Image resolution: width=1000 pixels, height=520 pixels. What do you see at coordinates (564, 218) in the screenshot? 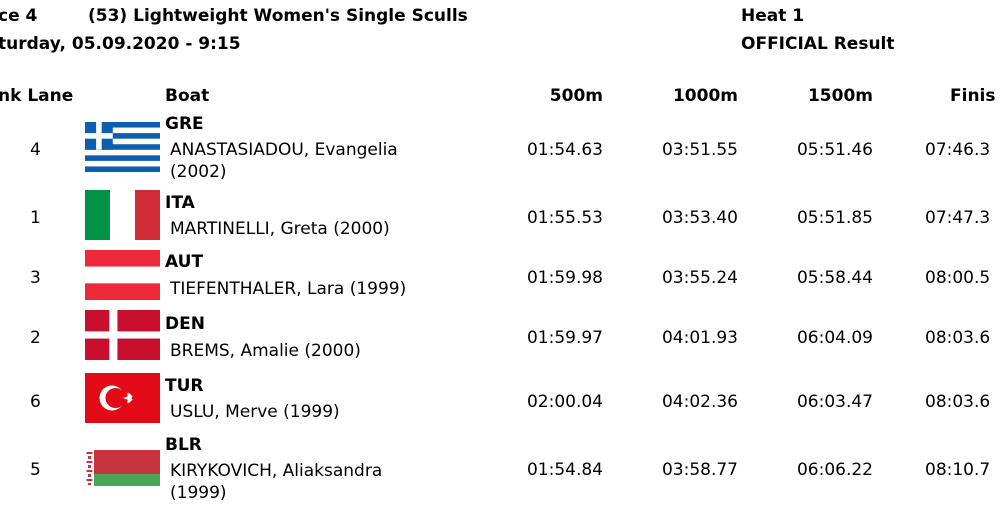
I see `split-500m: 01:55.53` at bounding box center [564, 218].